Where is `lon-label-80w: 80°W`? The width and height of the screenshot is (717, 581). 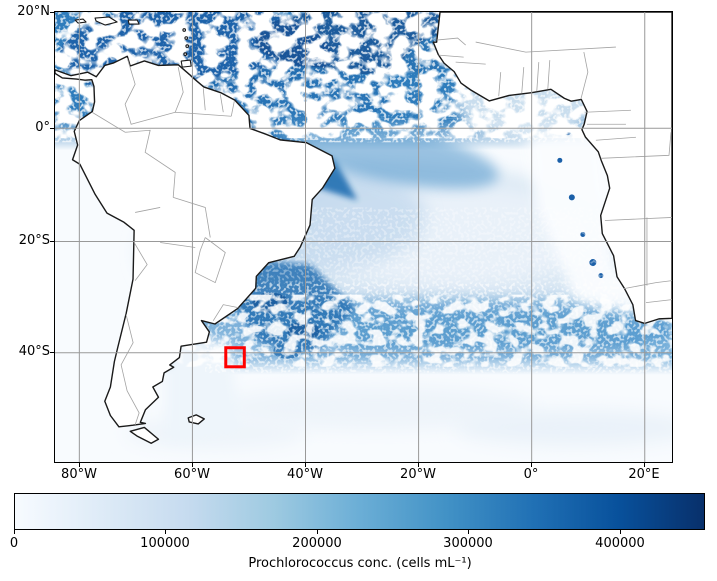
lon-label-80w: 80°W is located at coordinates (79, 474).